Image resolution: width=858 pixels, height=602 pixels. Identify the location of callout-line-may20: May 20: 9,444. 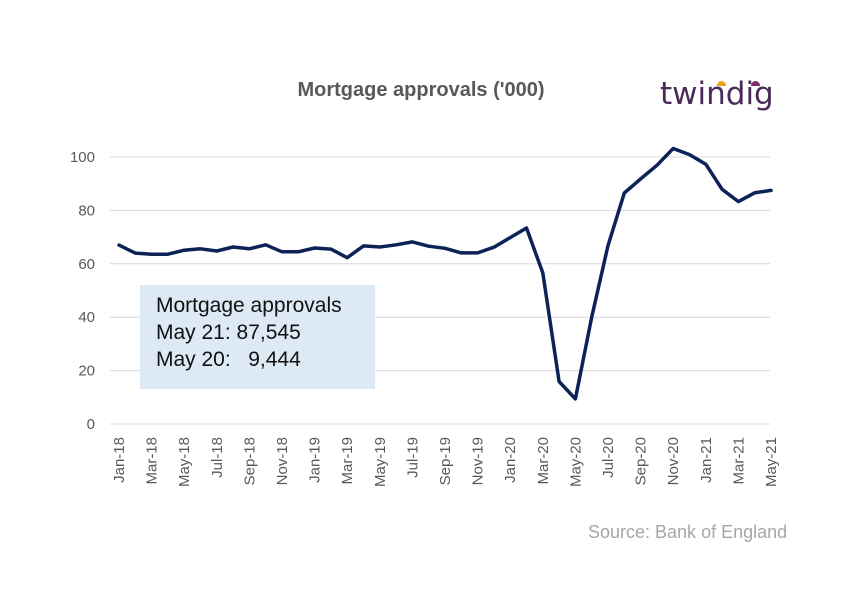
(228, 359).